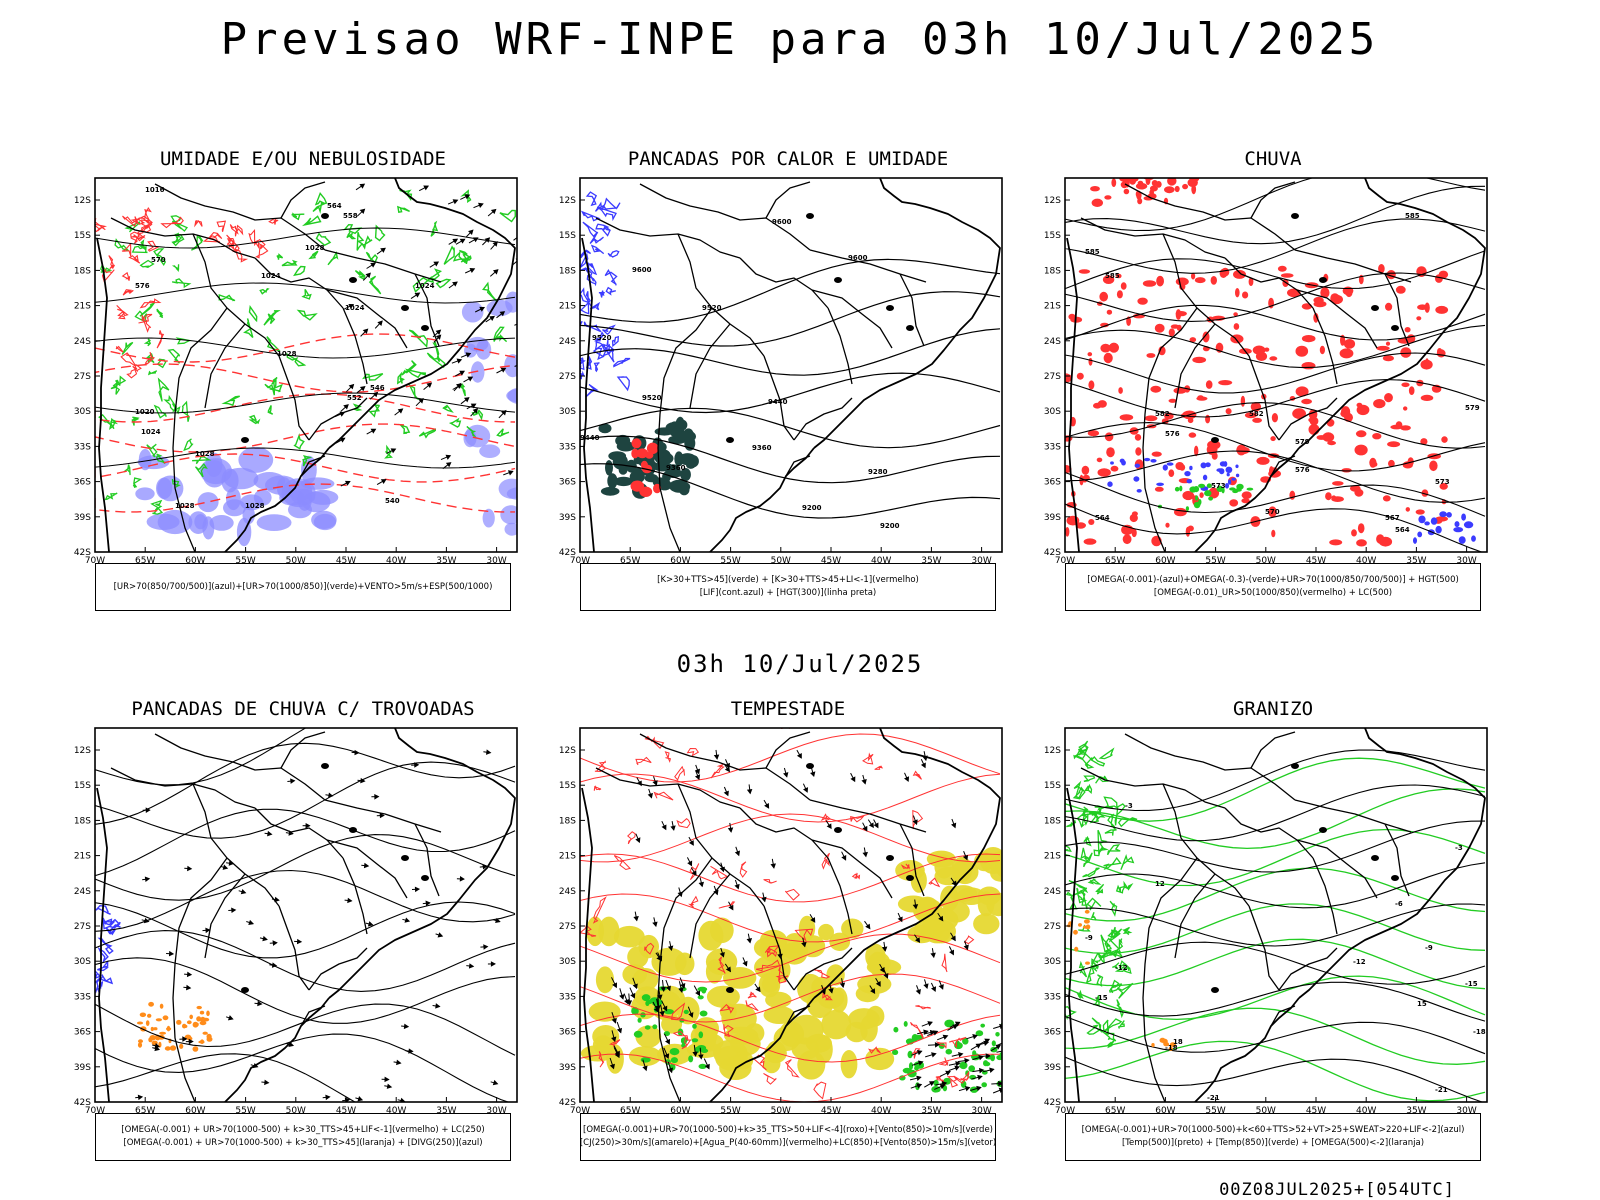 This screenshot has height=1200, width=1600. Describe the element at coordinates (964, 1057) in the screenshot. I see `wind-vectors` at that location.